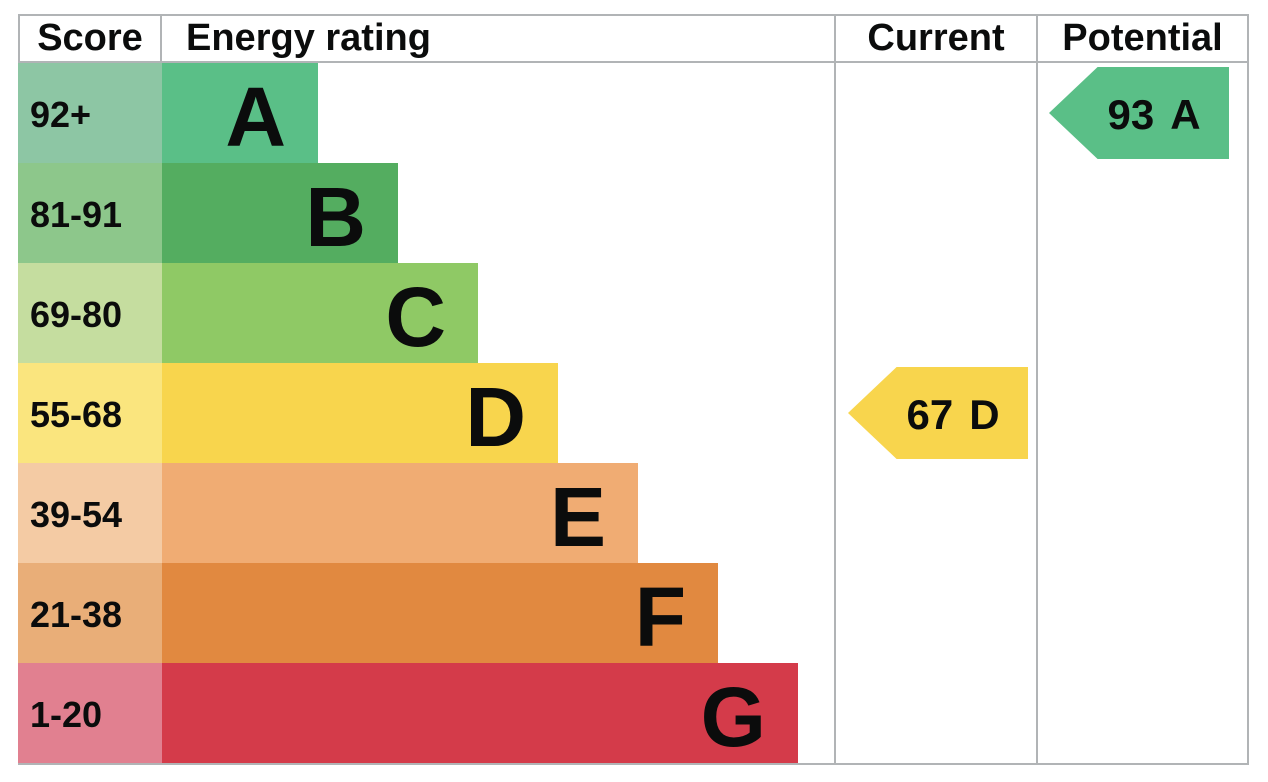  What do you see at coordinates (633, 764) in the screenshot?
I see `table-bottom-border` at bounding box center [633, 764].